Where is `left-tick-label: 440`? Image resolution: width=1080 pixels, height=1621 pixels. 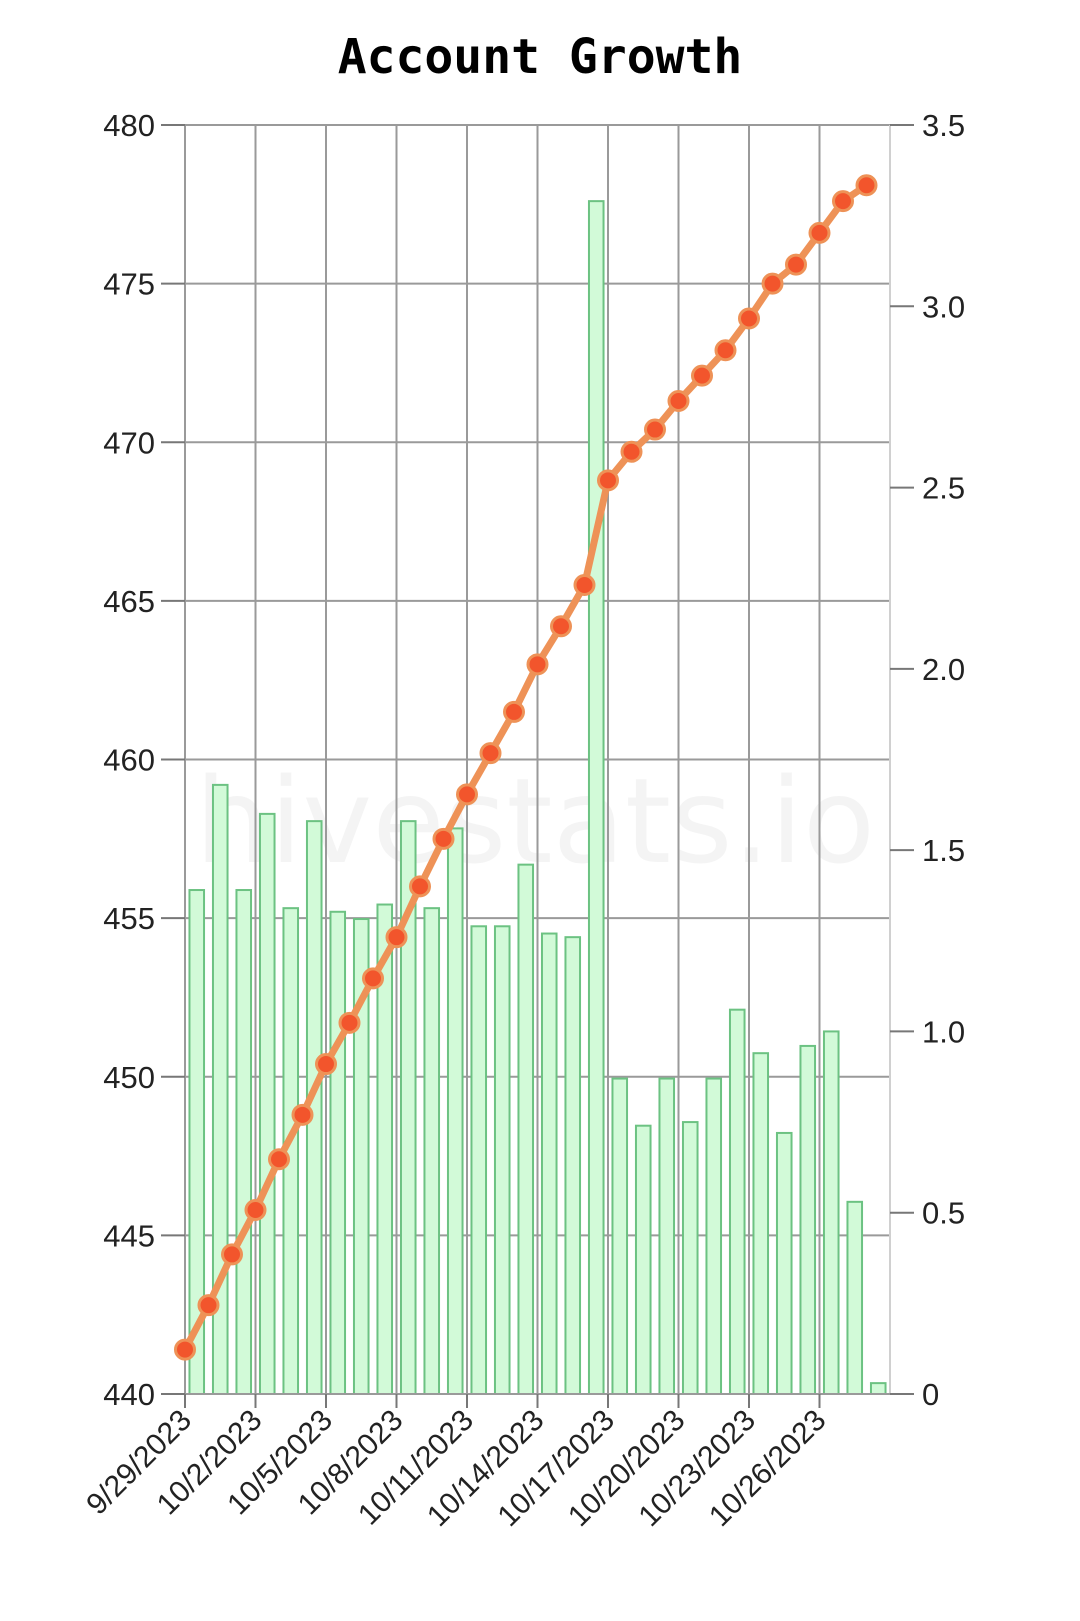 left-tick-label: 440 is located at coordinates (129, 1394).